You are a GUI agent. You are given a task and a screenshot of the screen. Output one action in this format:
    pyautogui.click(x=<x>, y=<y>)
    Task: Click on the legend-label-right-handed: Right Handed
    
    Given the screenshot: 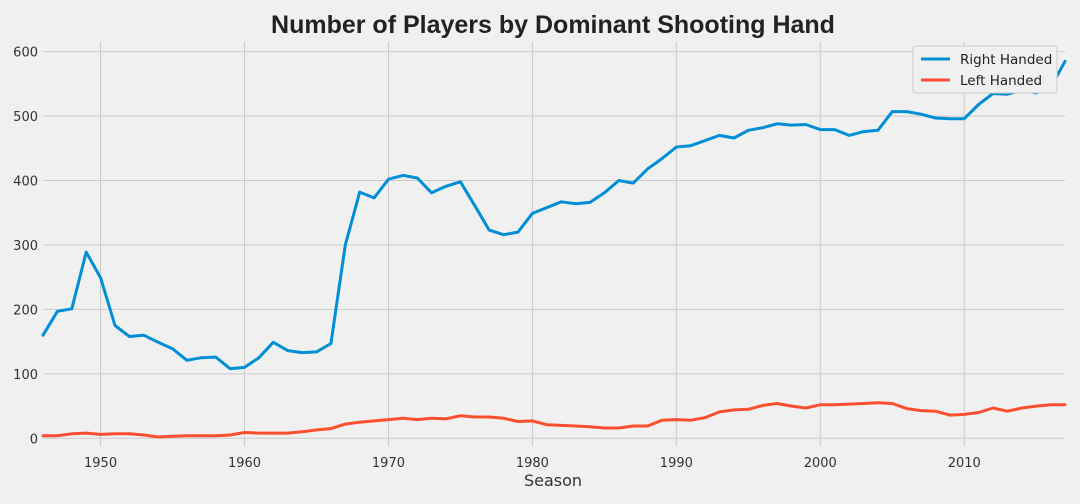 What is the action you would take?
    pyautogui.click(x=1006, y=60)
    